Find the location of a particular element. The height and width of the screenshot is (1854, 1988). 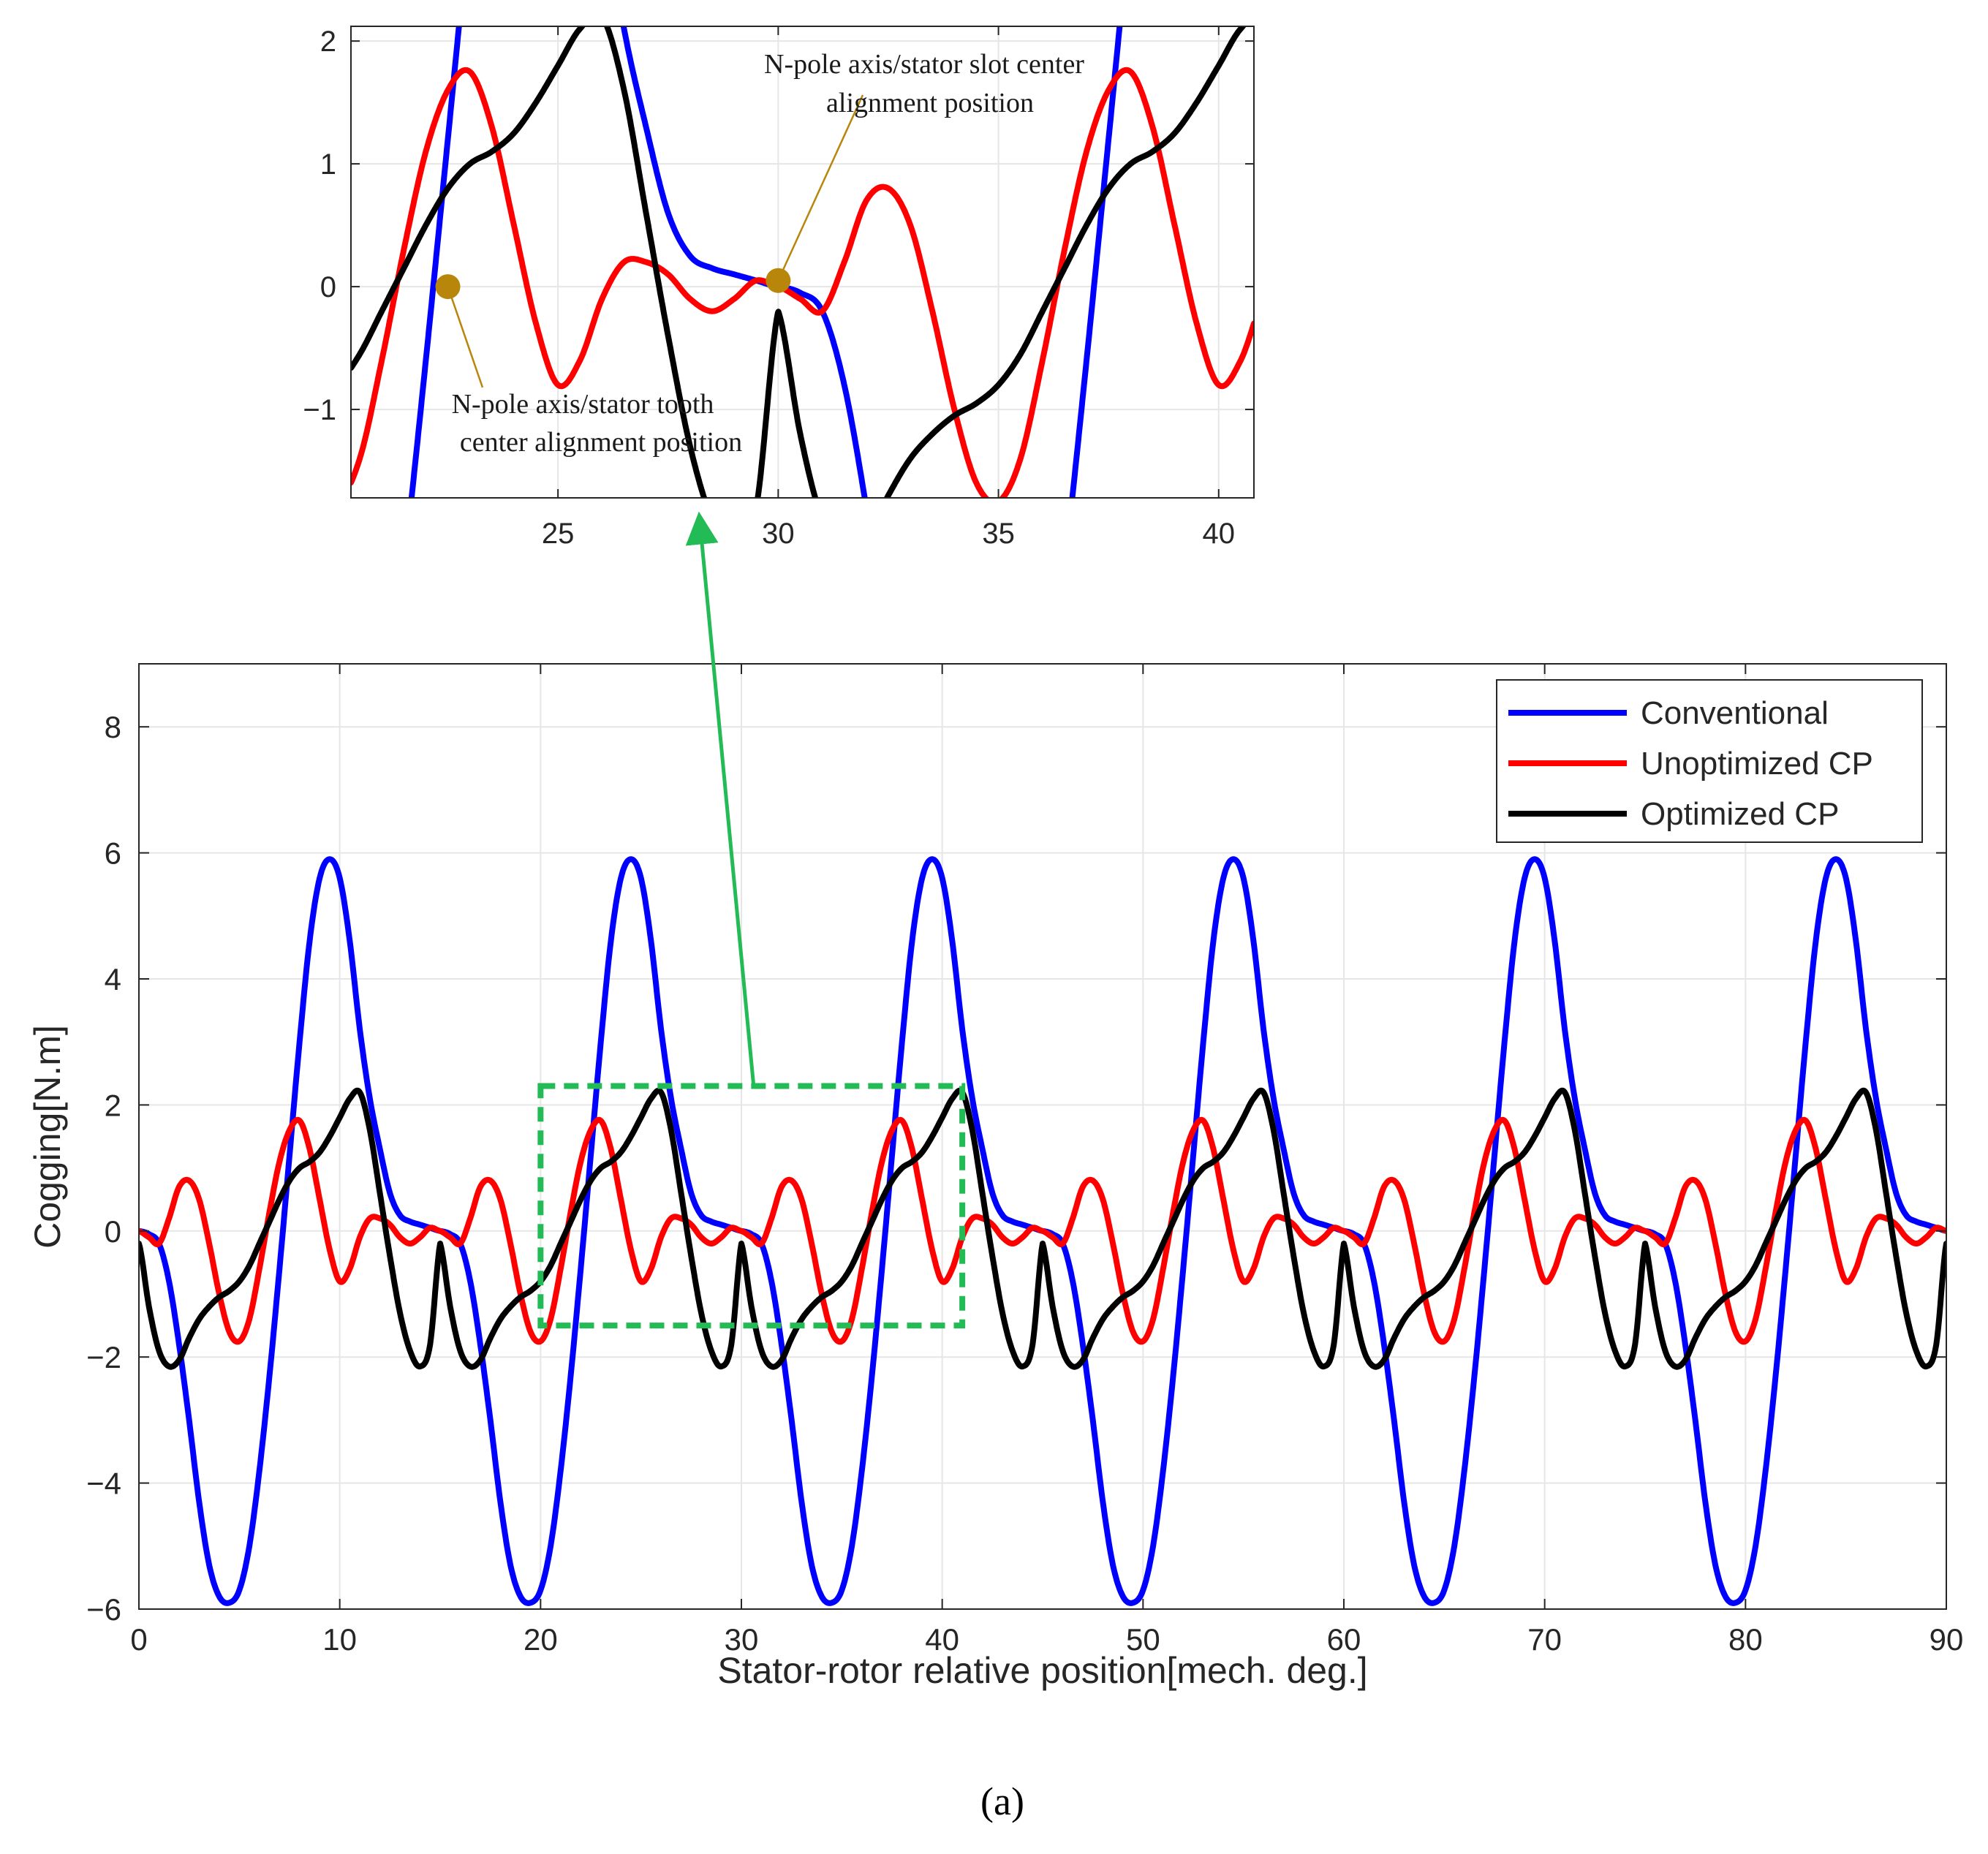

inset-axes-frame is located at coordinates (802, 263).